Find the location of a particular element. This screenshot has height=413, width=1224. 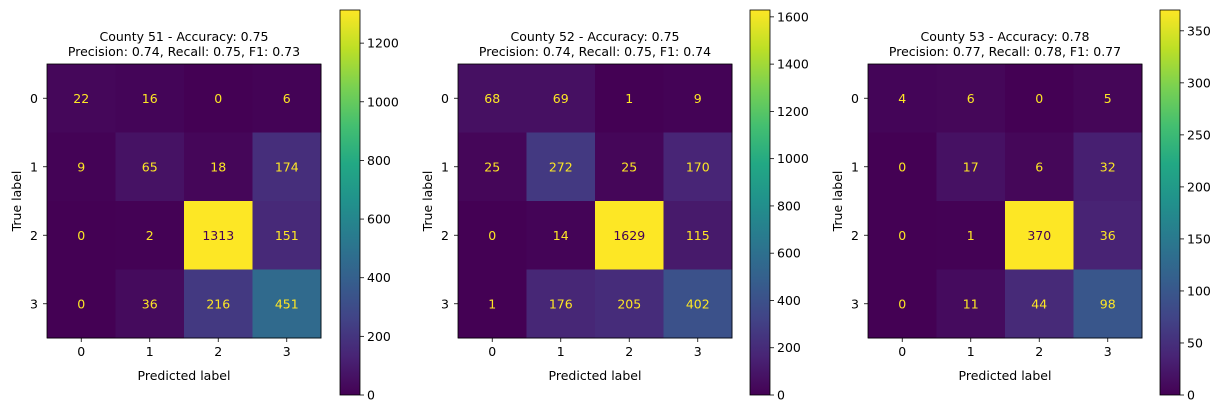

cell-value-label: 1313 is located at coordinates (218, 235).